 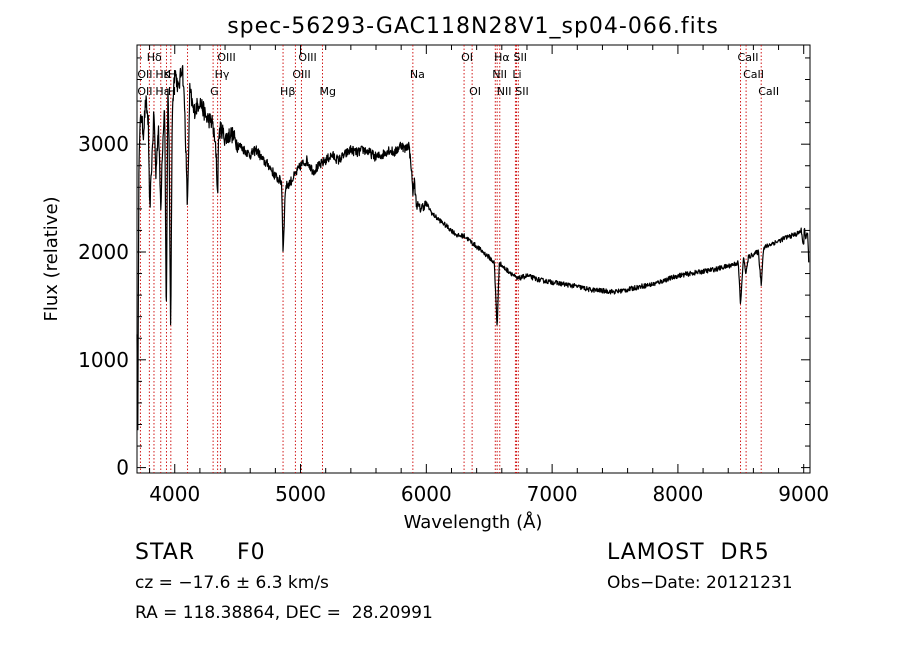 What do you see at coordinates (300, 494) in the screenshot?
I see `x-tick-label: 5000` at bounding box center [300, 494].